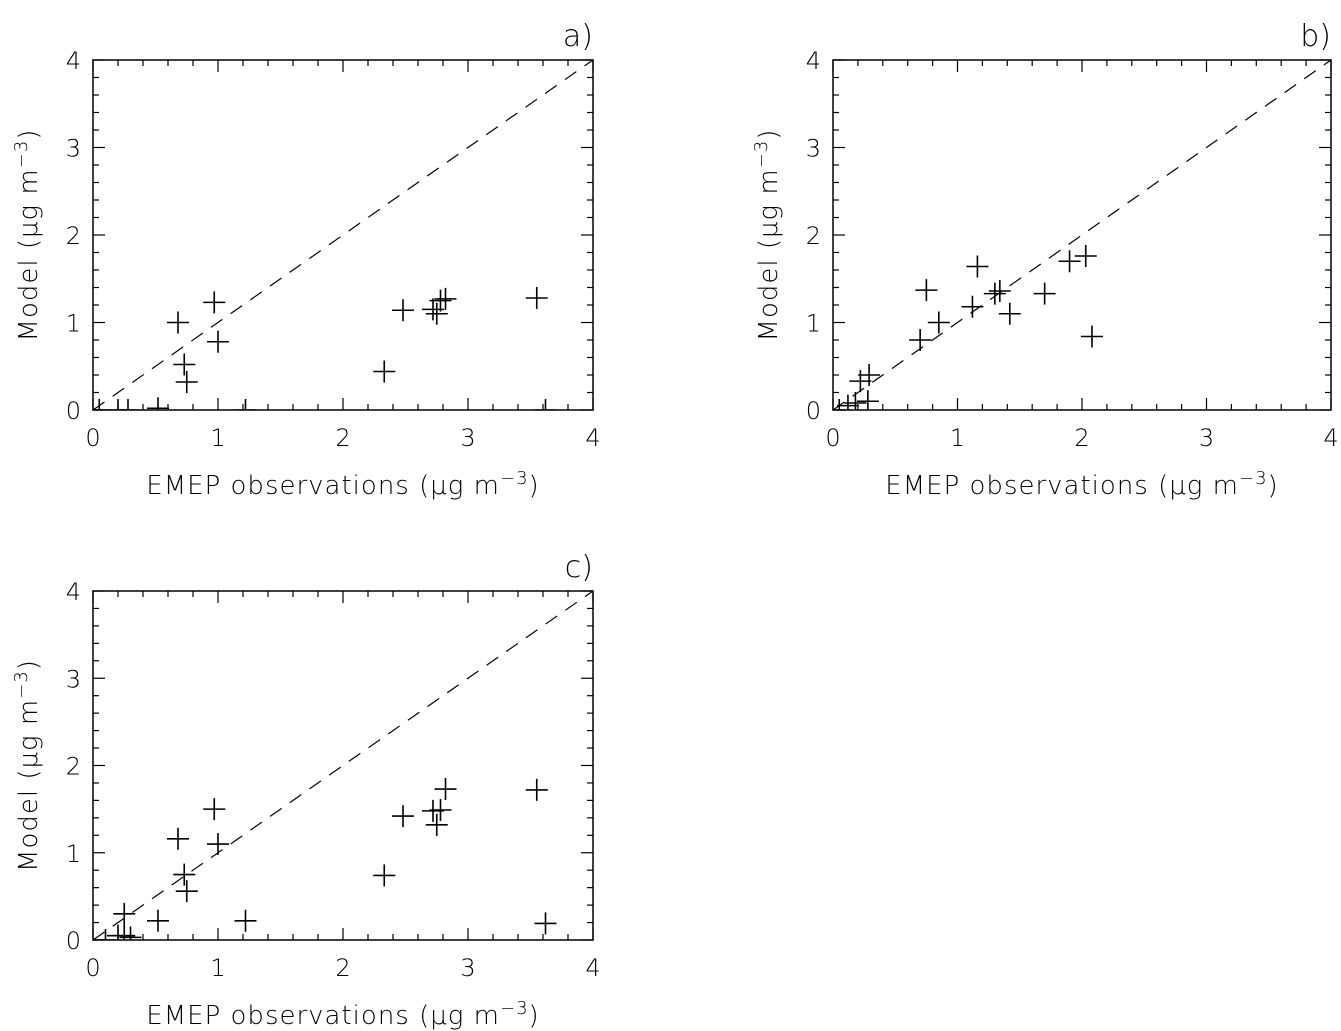  What do you see at coordinates (579, 567) in the screenshot?
I see `panel-label: c)` at bounding box center [579, 567].